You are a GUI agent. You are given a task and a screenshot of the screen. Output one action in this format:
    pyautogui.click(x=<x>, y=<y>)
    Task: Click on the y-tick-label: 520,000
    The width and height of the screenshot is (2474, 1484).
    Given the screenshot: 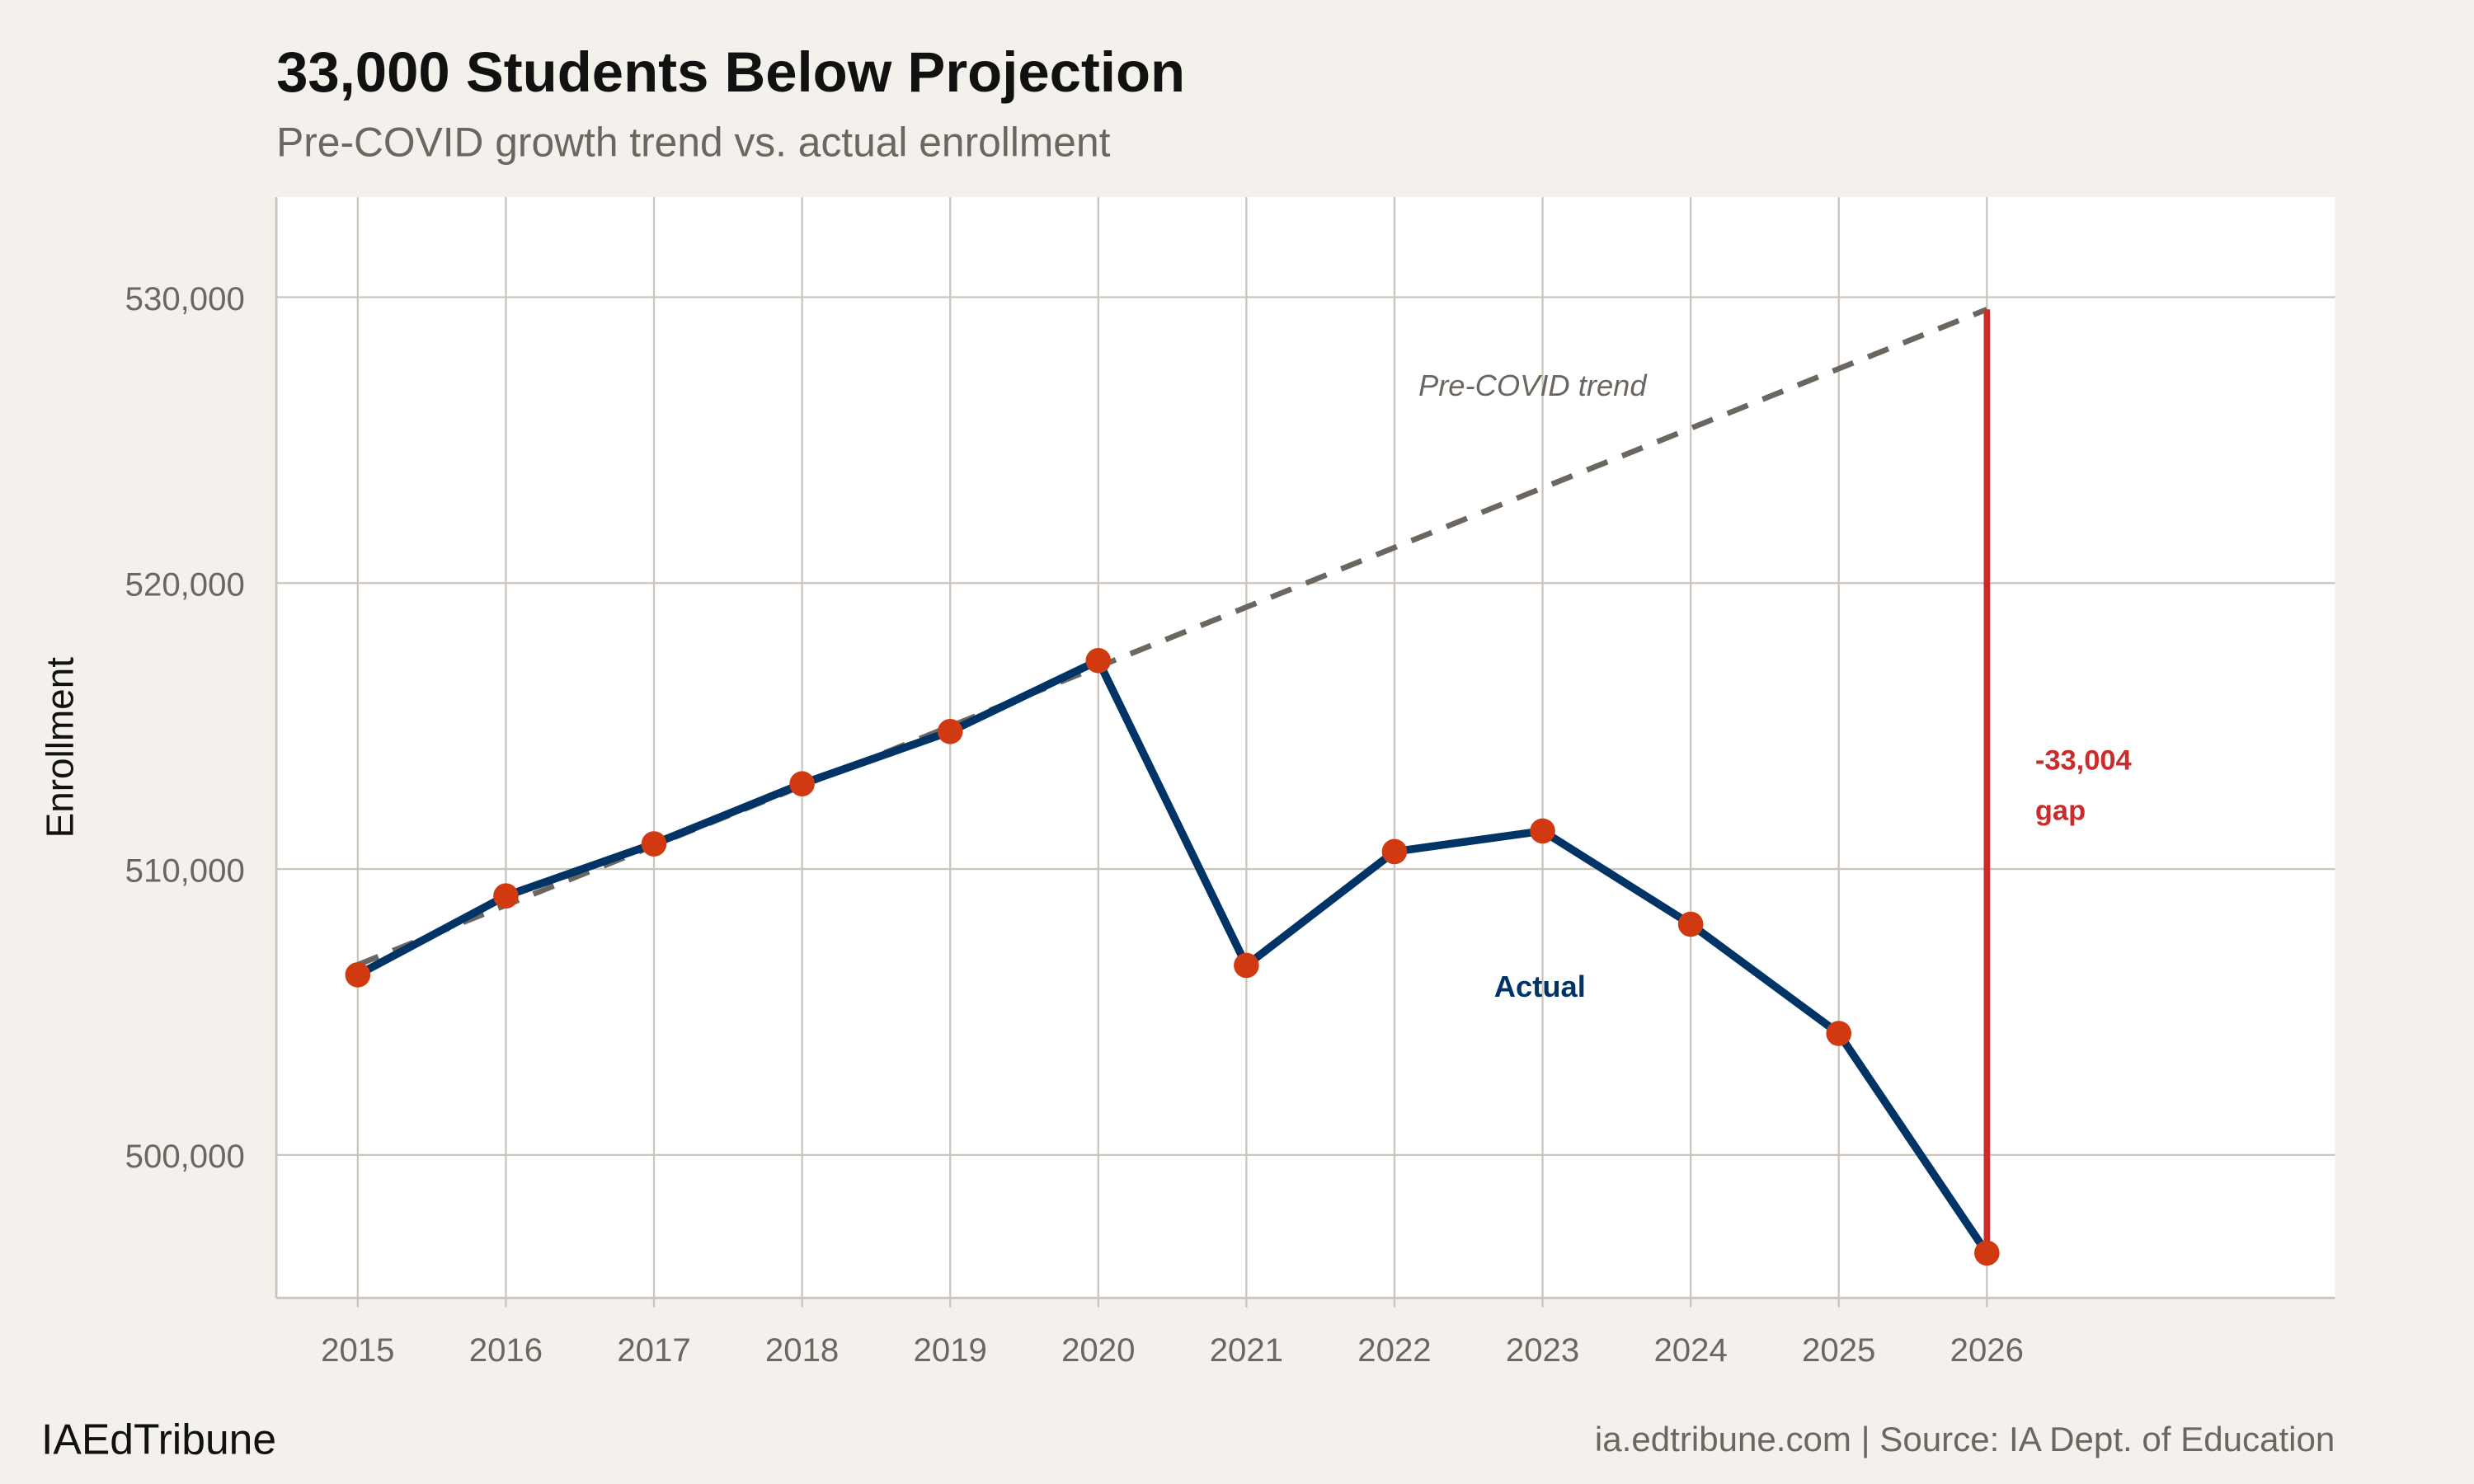 What is the action you would take?
    pyautogui.click(x=185, y=584)
    